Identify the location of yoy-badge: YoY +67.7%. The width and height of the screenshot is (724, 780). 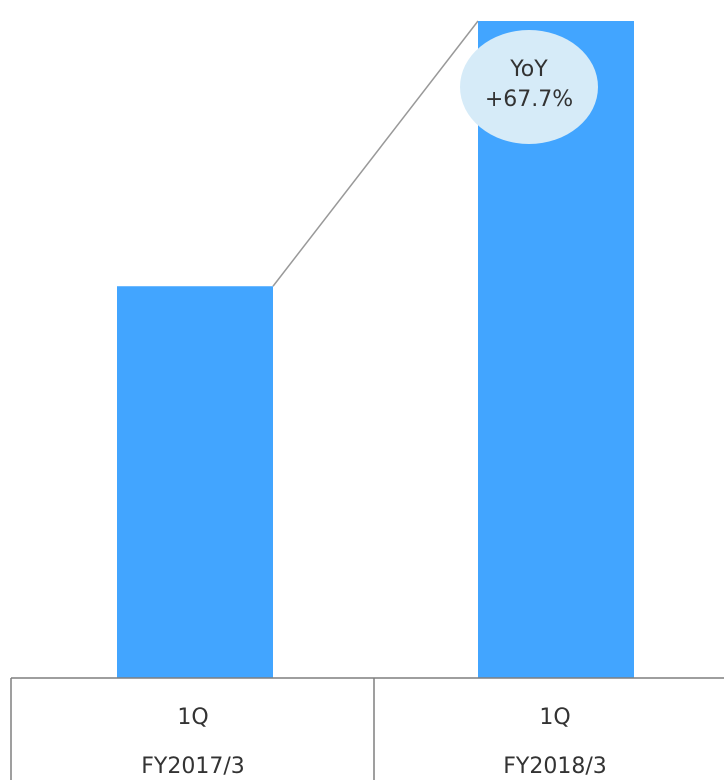
(529, 87).